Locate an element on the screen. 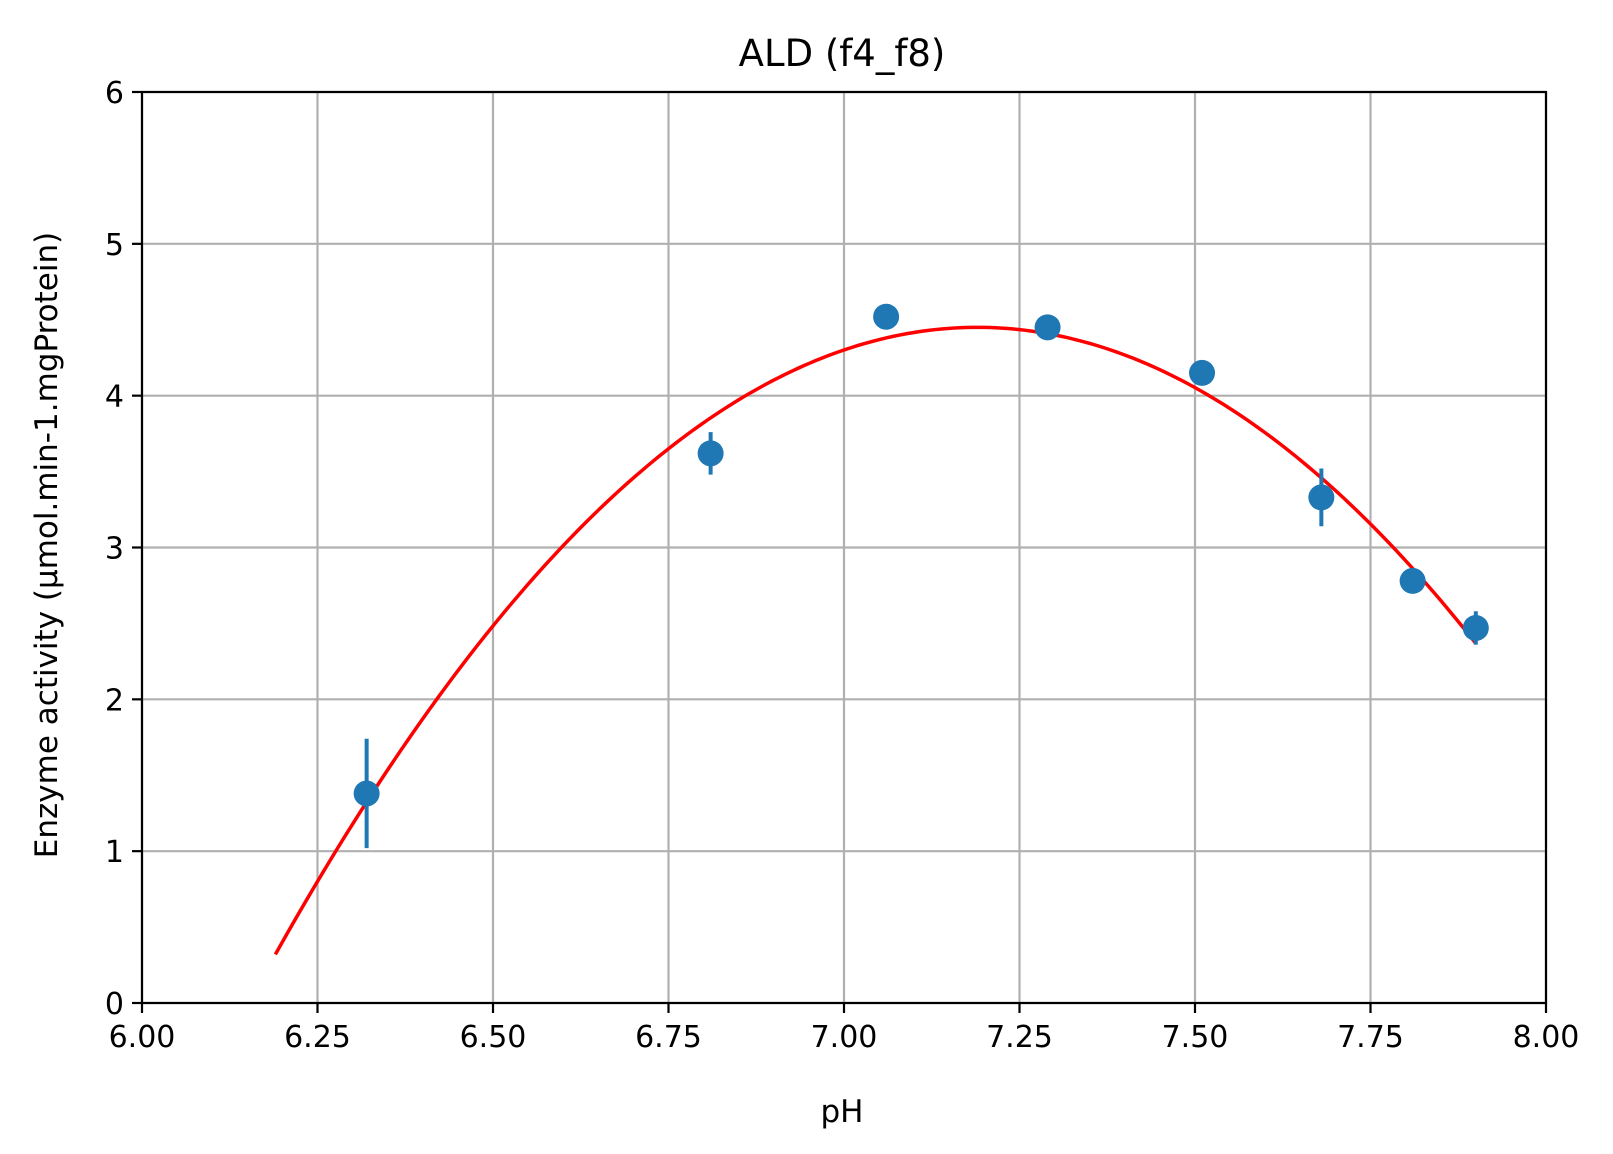 Image resolution: width=1613 pixels, height=1154 pixels. y-tick-label: 6 is located at coordinates (114, 93).